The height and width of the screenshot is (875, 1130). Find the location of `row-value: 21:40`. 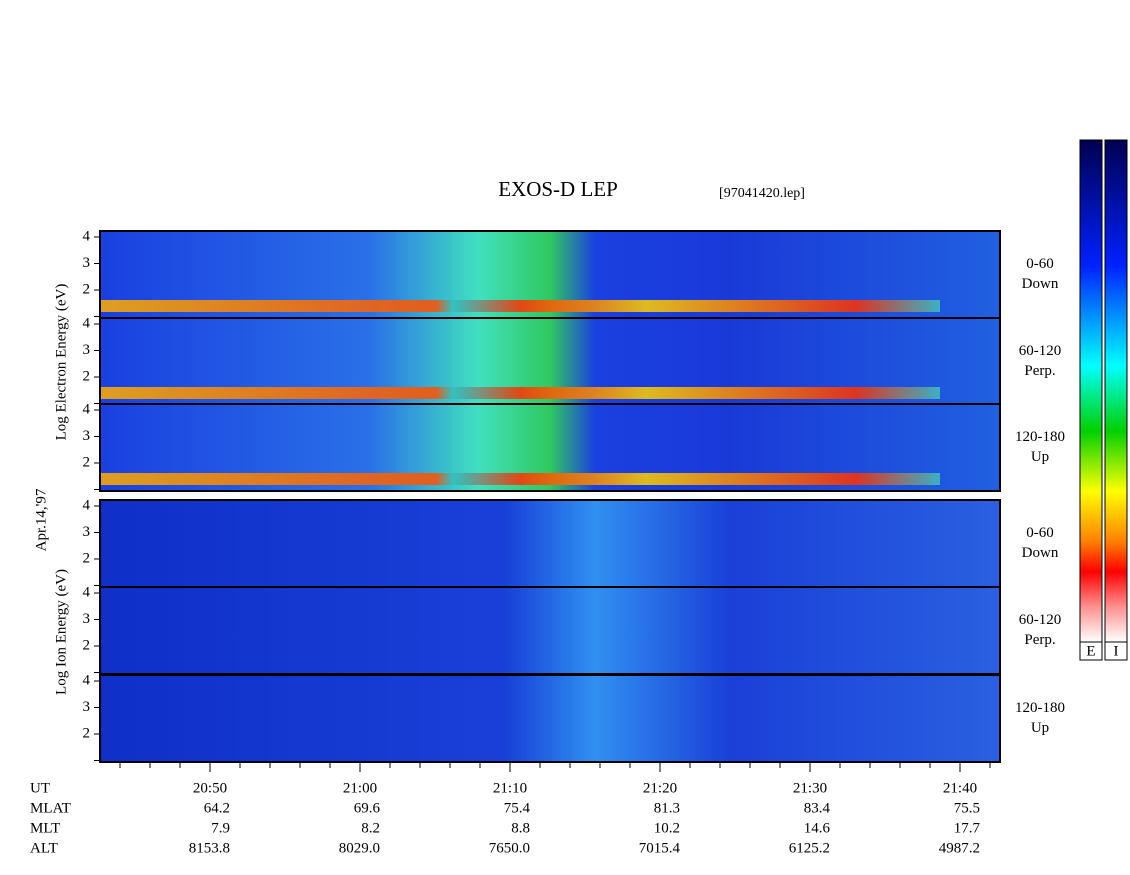

row-value: 21:40 is located at coordinates (960, 788).